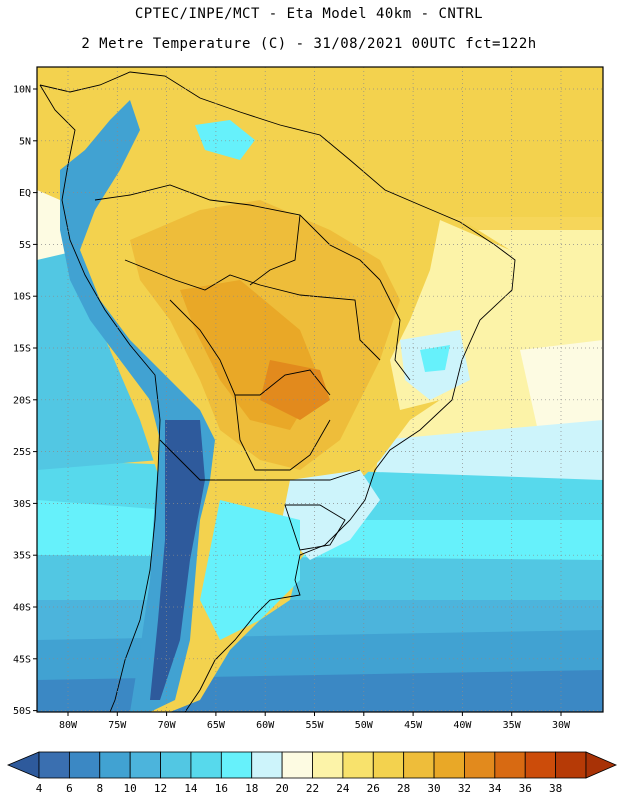 This screenshot has width=618, height=800. I want to click on colorbar-label: 6, so click(69, 788).